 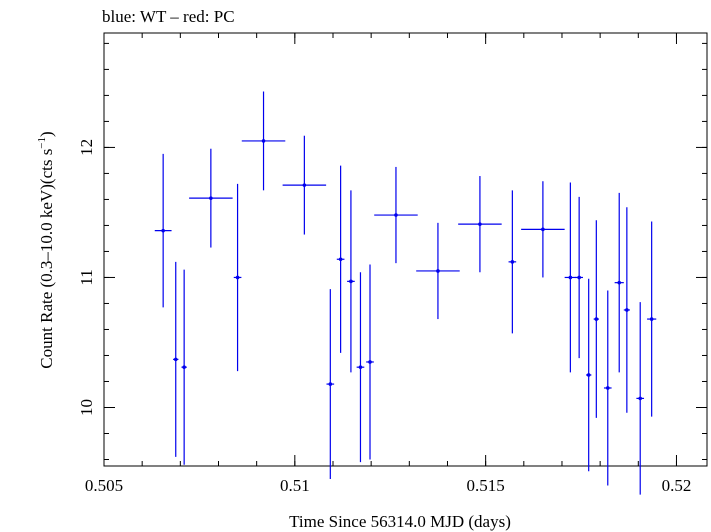 I want to click on x-tick-label: 0.515, so click(x=486, y=485).